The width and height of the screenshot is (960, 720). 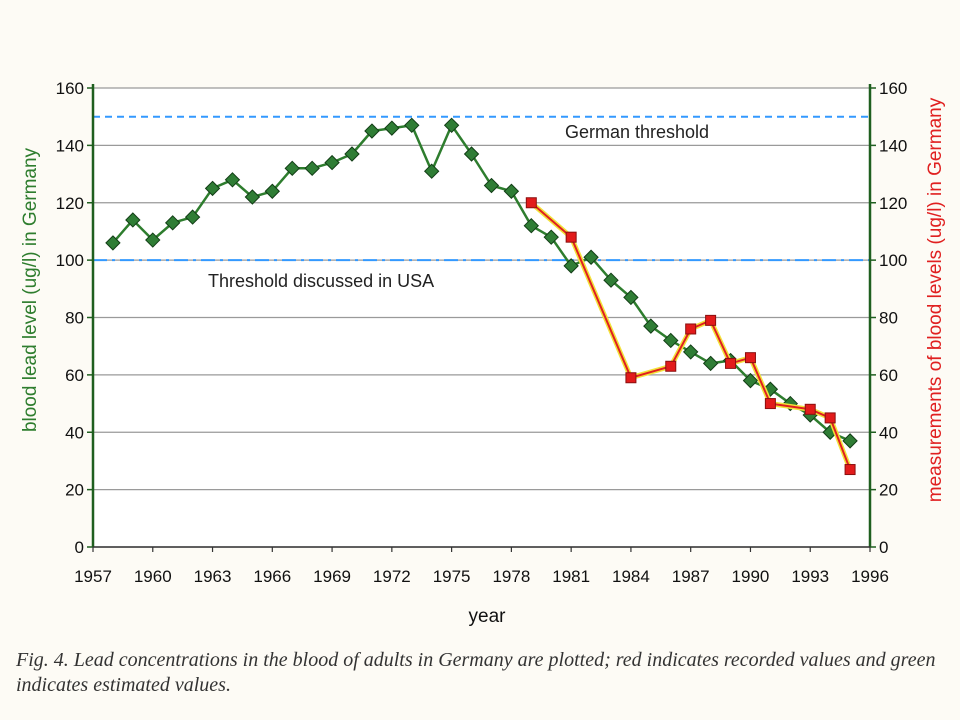 I want to click on y-tick-label-right: 80, so click(x=888, y=318).